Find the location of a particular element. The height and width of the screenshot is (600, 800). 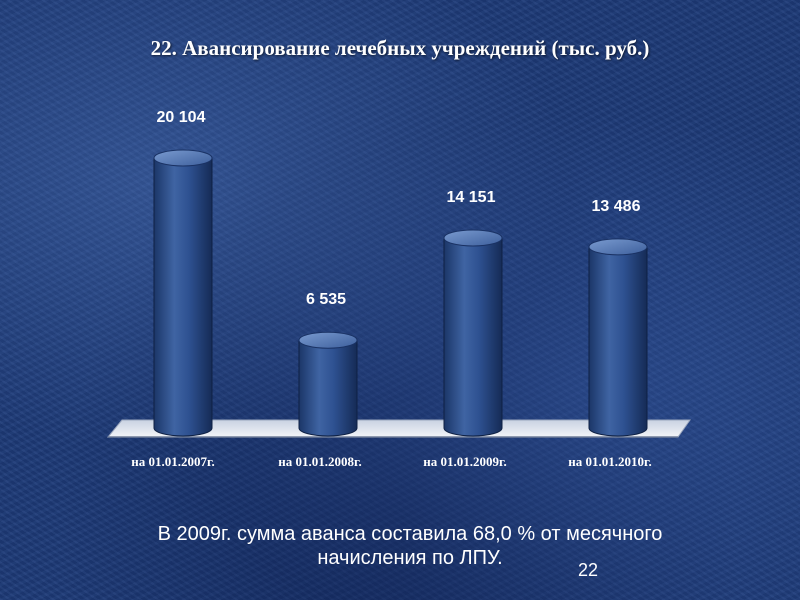

footnote-line-2: начисления по ЛПУ. is located at coordinates (410, 558).